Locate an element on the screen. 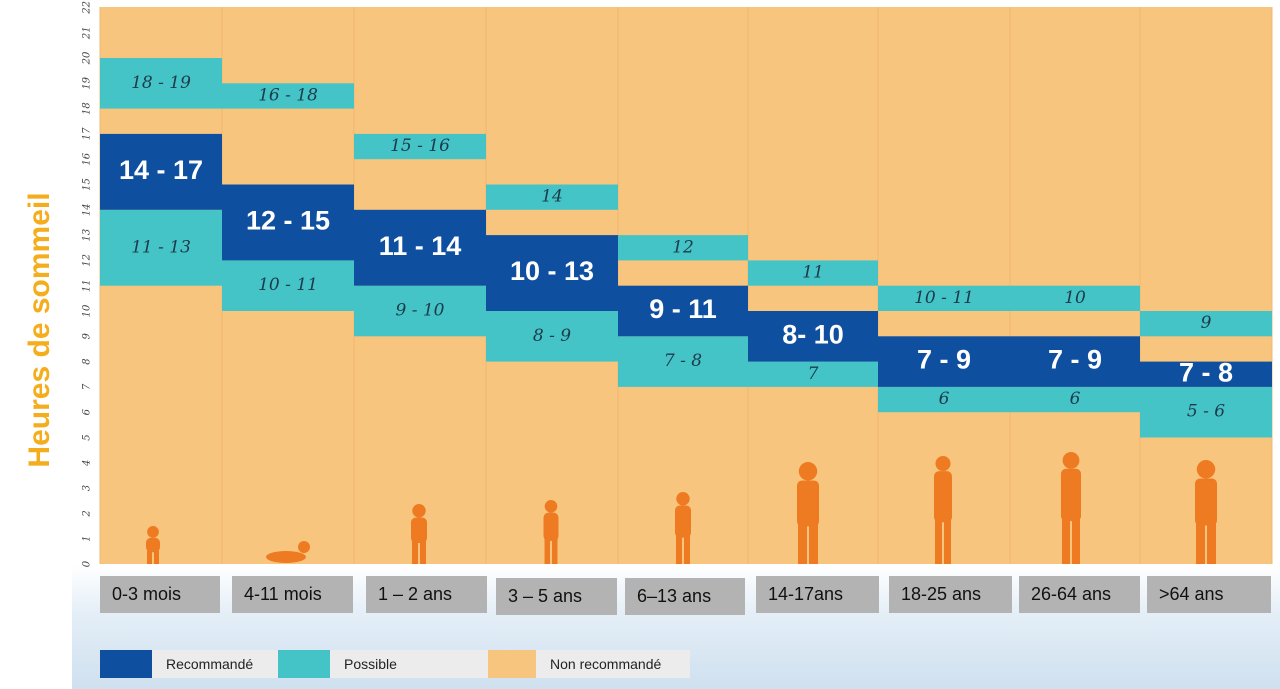 The height and width of the screenshot is (689, 1280). recommended-label: 12 - 15 is located at coordinates (288, 221).